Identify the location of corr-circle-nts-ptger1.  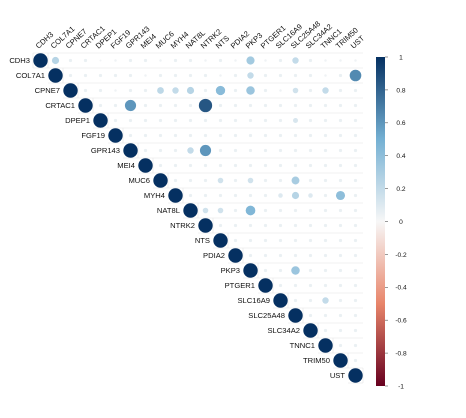
(265, 240).